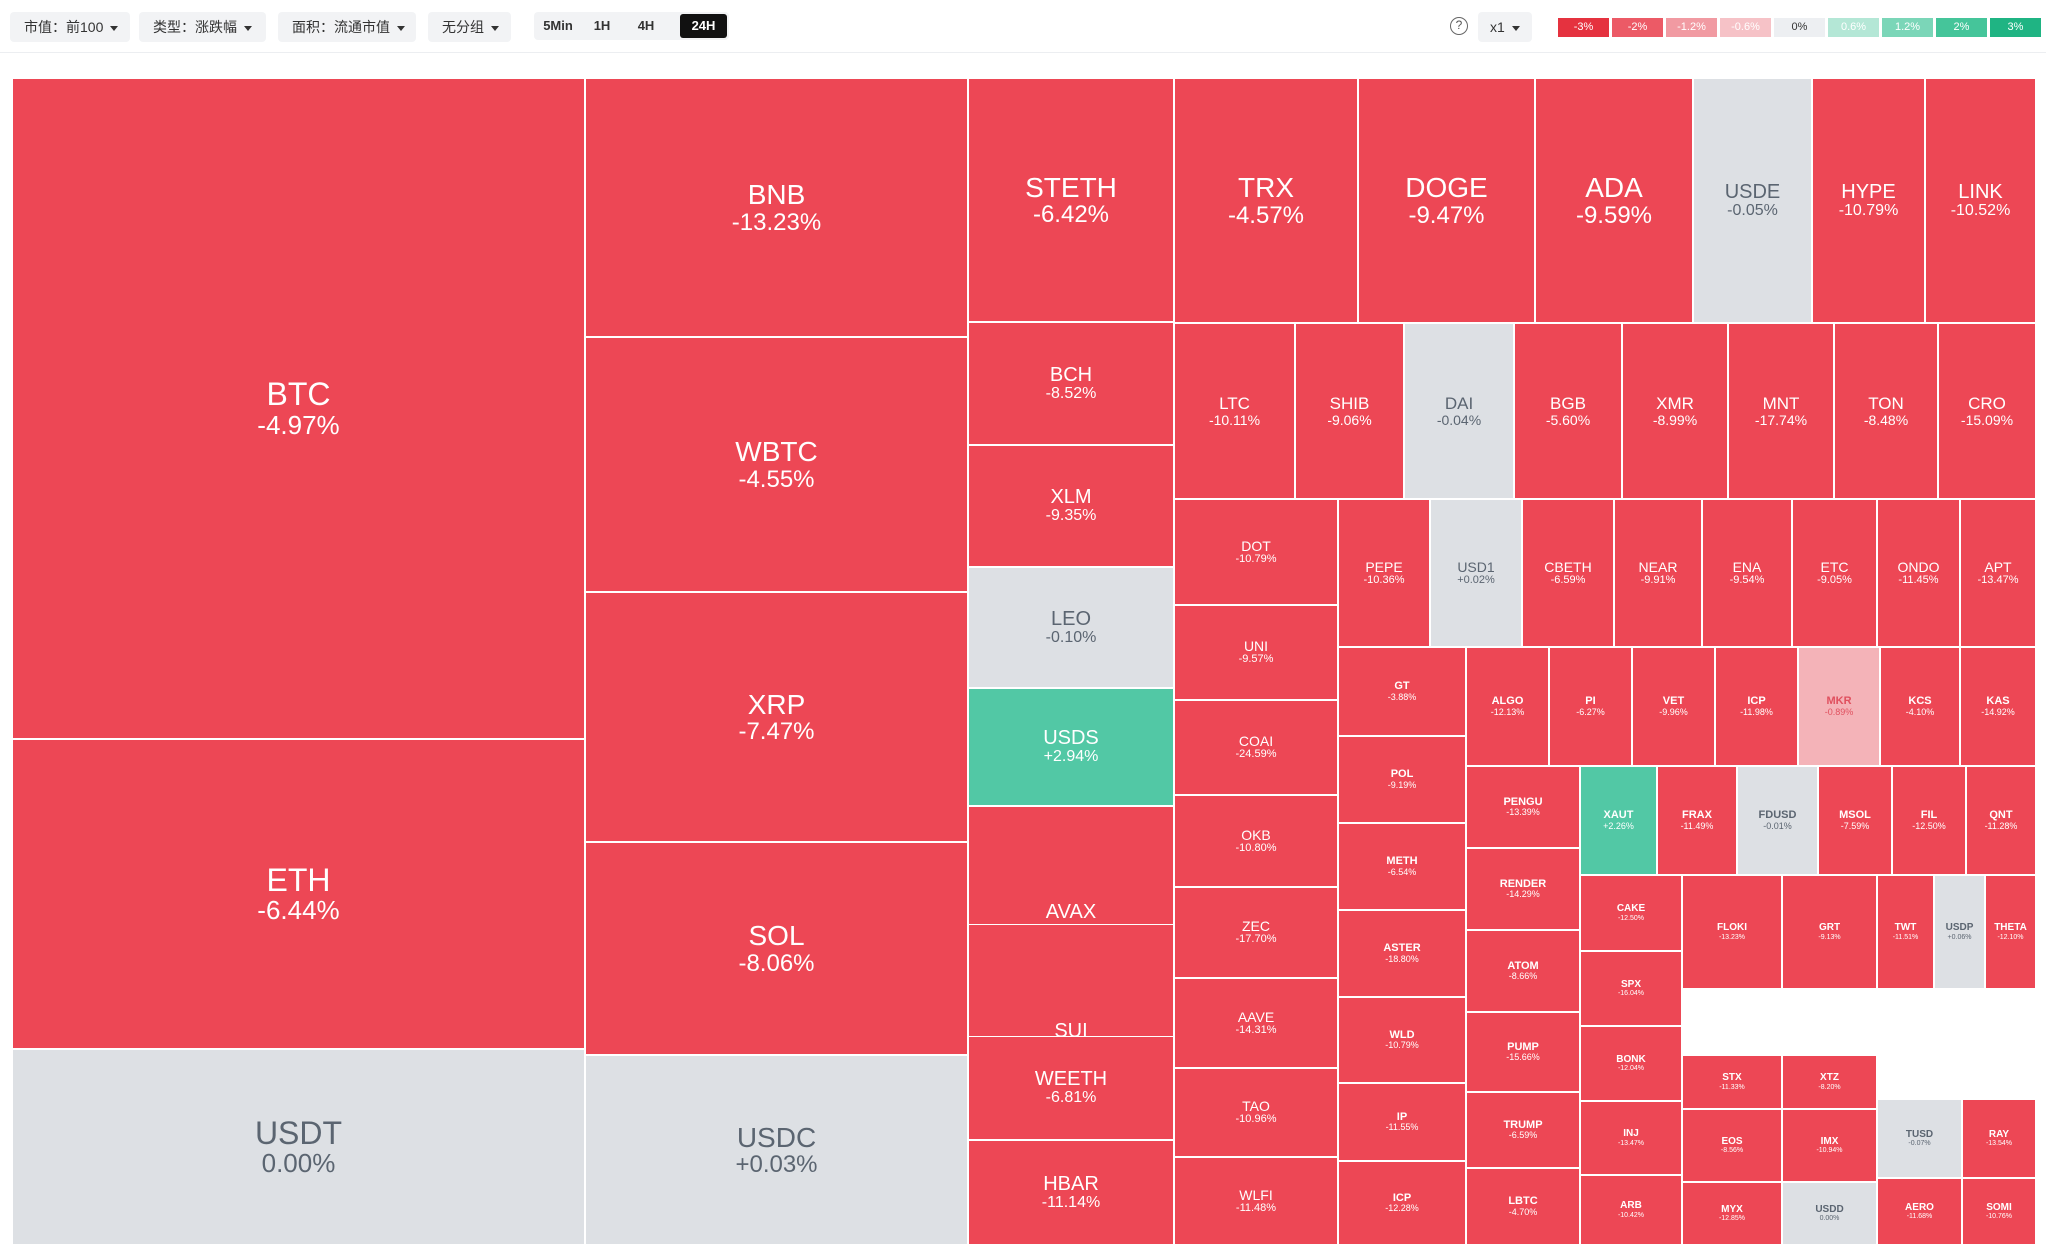 The height and width of the screenshot is (1247, 2046). What do you see at coordinates (1732, 1145) in the screenshot?
I see `coin-tile-eos: EOS -8.56%` at bounding box center [1732, 1145].